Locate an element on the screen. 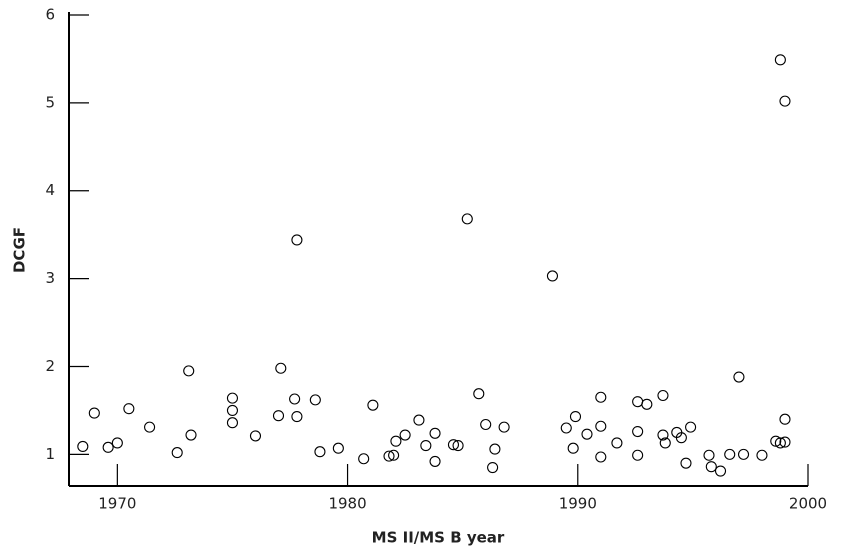 This screenshot has width=841, height=556. x-tick-label: 1980 is located at coordinates (347, 504).